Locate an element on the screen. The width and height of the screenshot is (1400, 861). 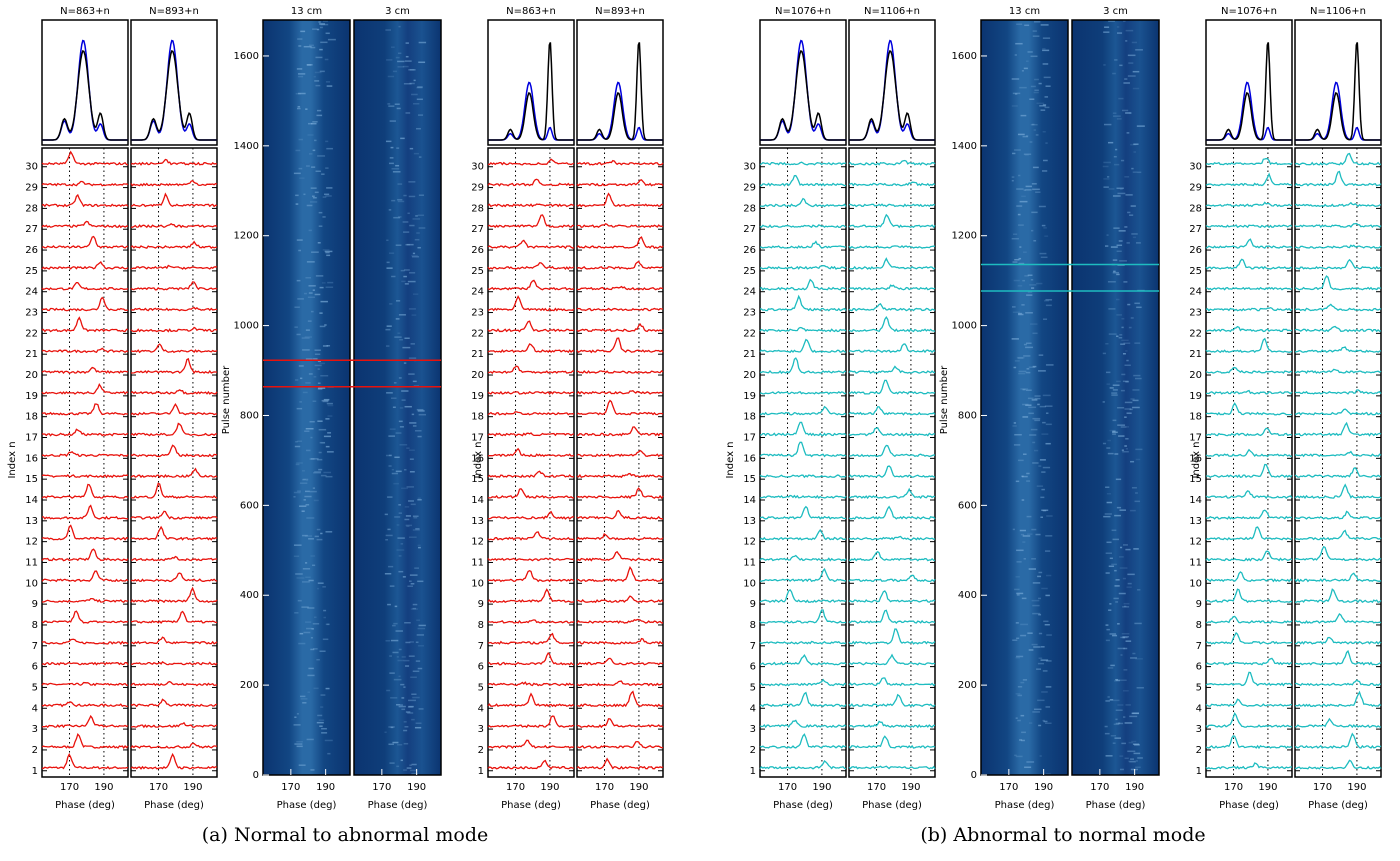
x-tick-label: 170 is located at coordinates (290, 787).